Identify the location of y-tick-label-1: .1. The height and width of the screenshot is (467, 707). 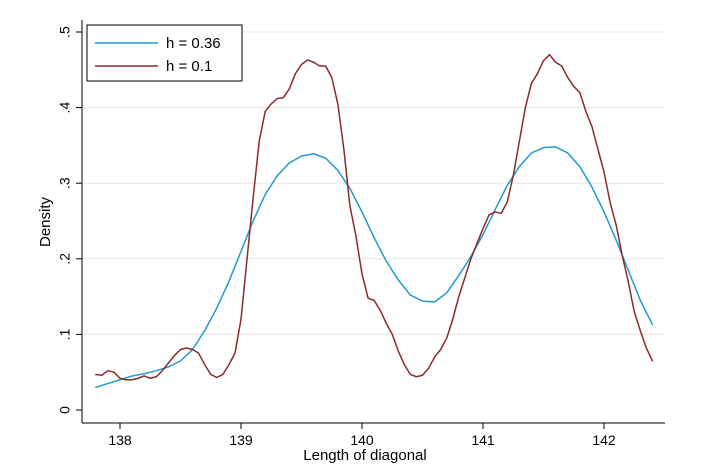
(65, 334).